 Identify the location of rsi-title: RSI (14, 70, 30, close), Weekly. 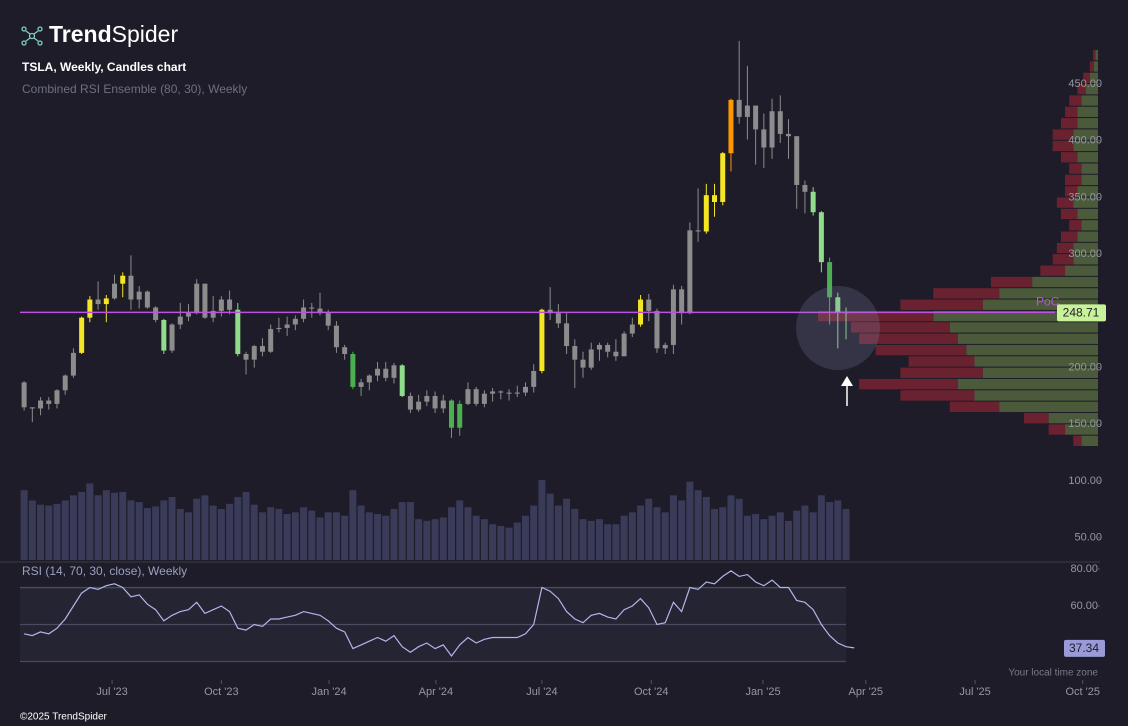
(104, 571).